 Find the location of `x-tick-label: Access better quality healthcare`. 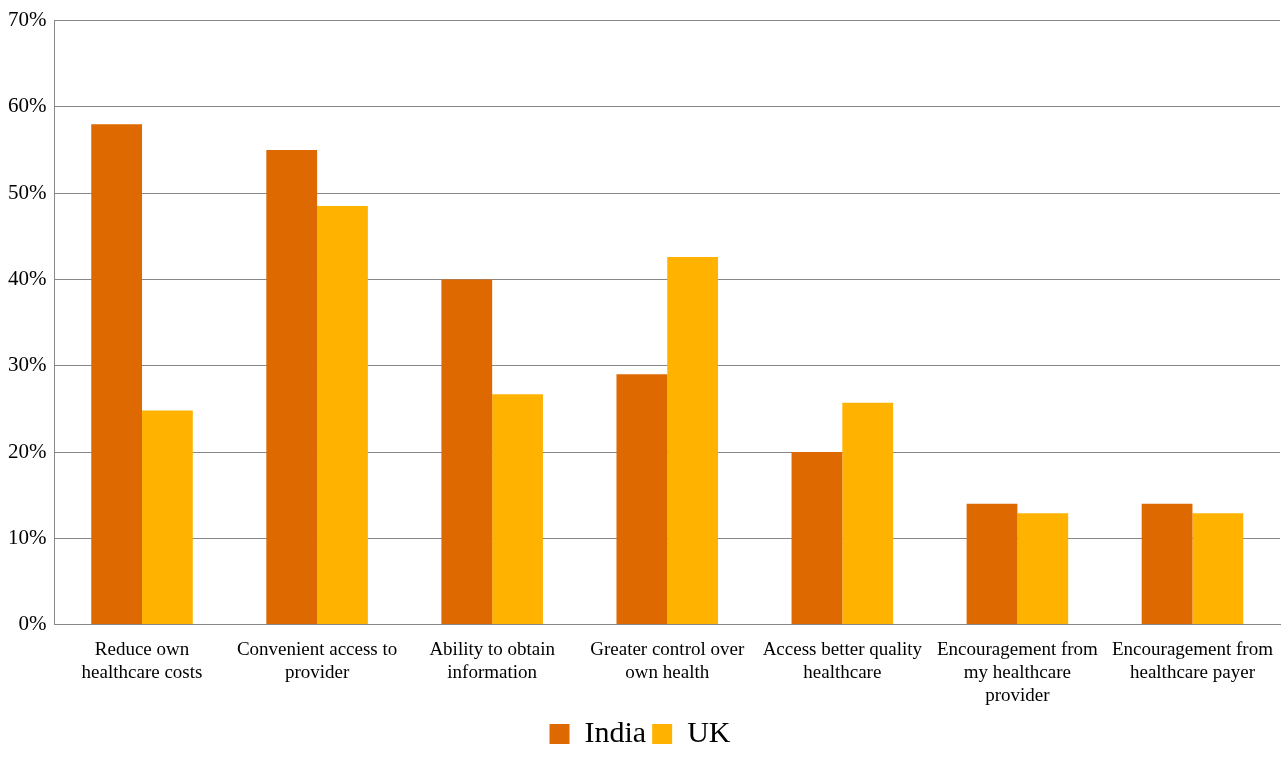

x-tick-label: Access better quality healthcare is located at coordinates (842, 659).